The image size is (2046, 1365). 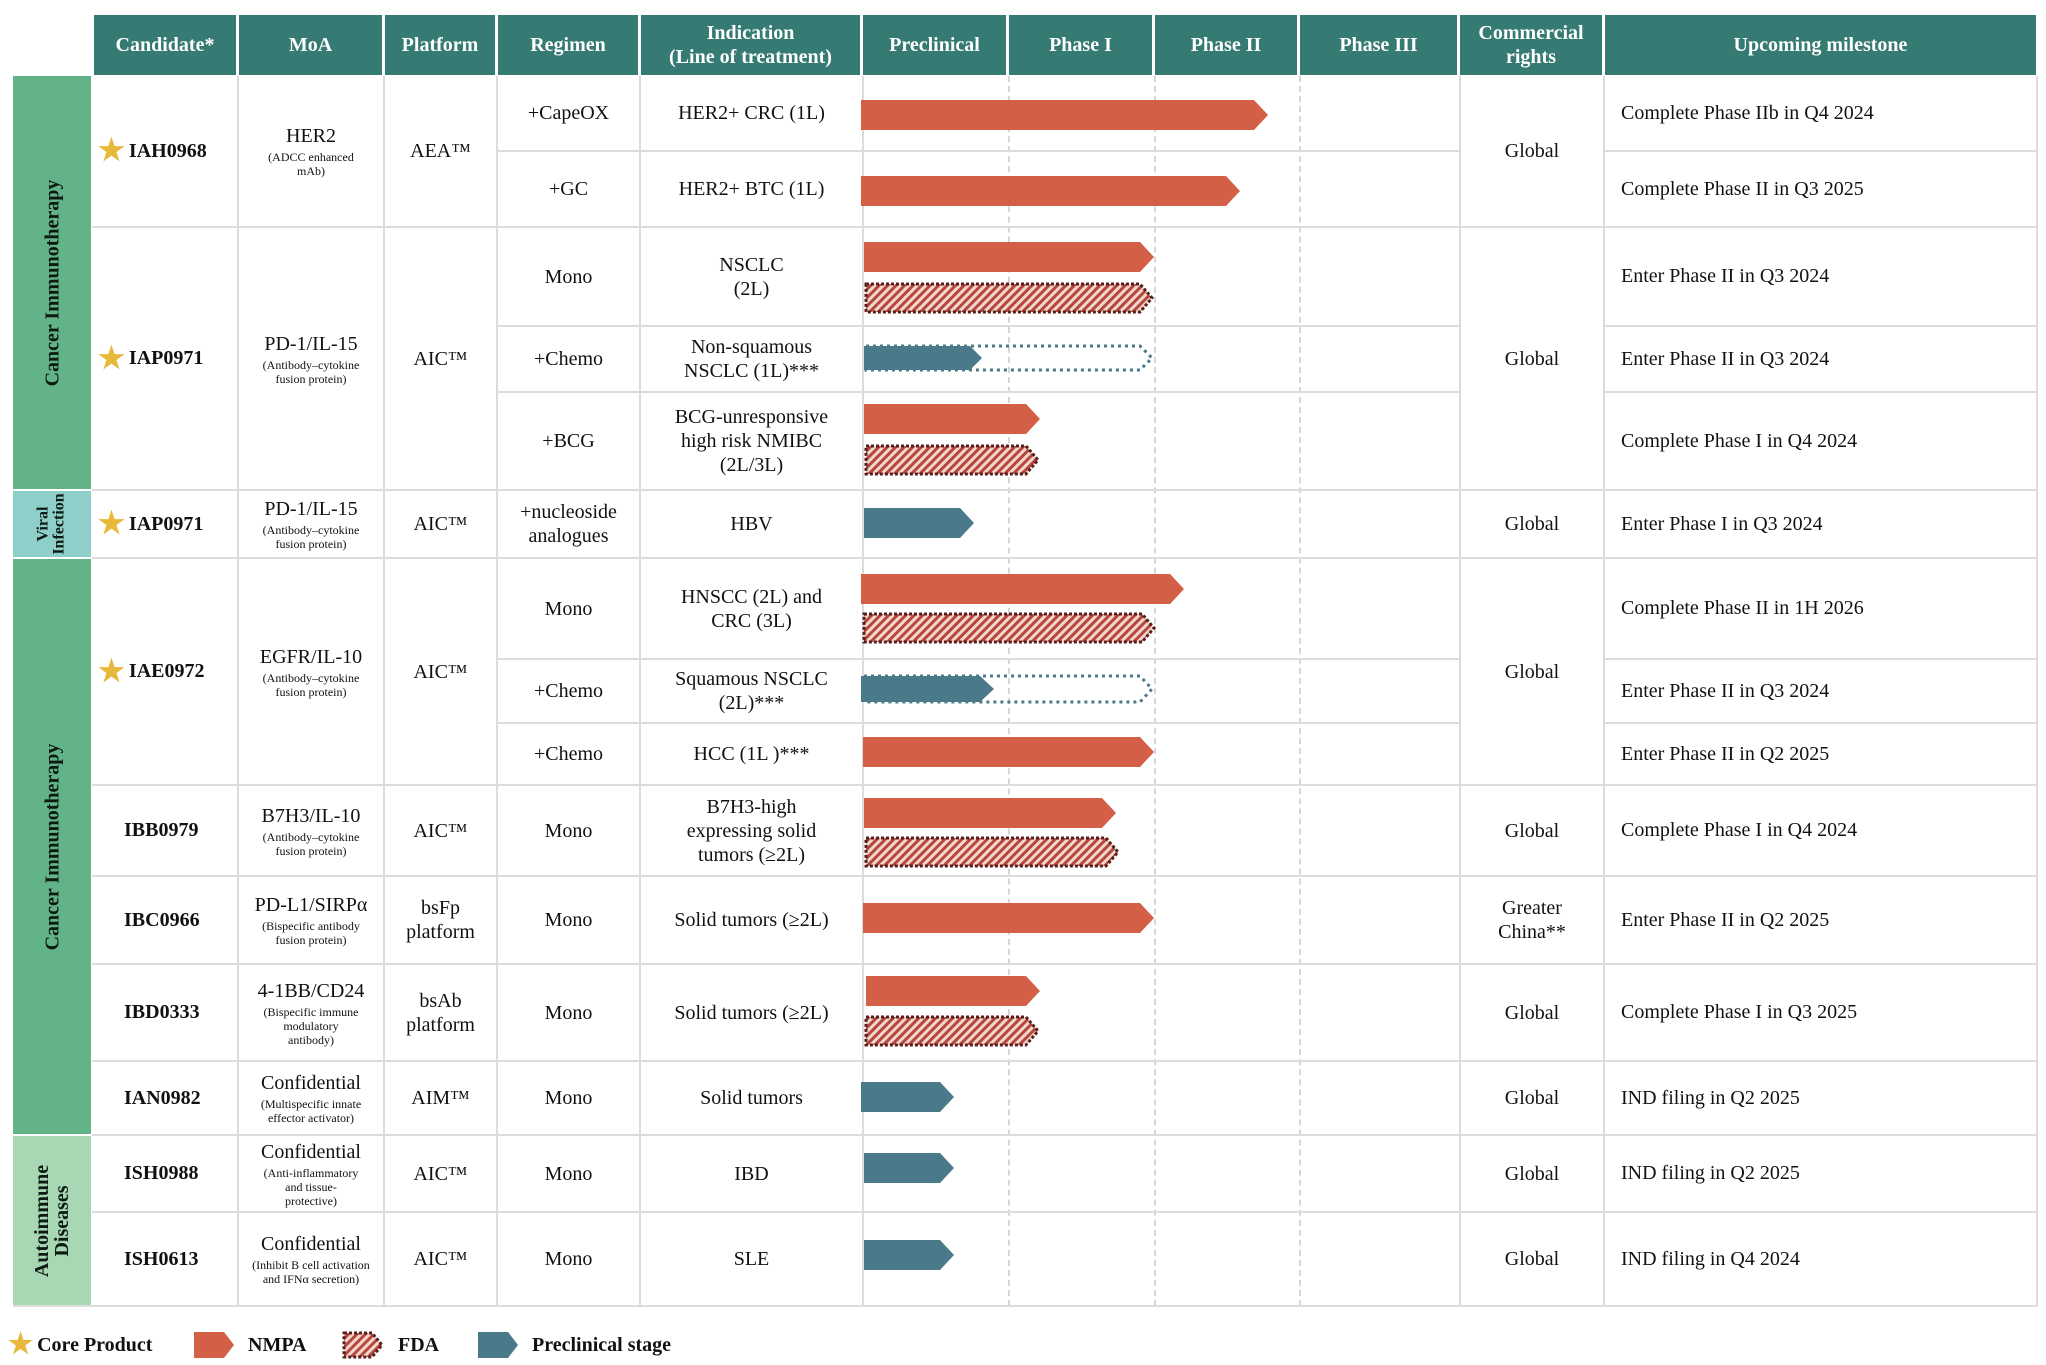 I want to click on regimen-cell: +CapeOX, so click(x=568, y=113).